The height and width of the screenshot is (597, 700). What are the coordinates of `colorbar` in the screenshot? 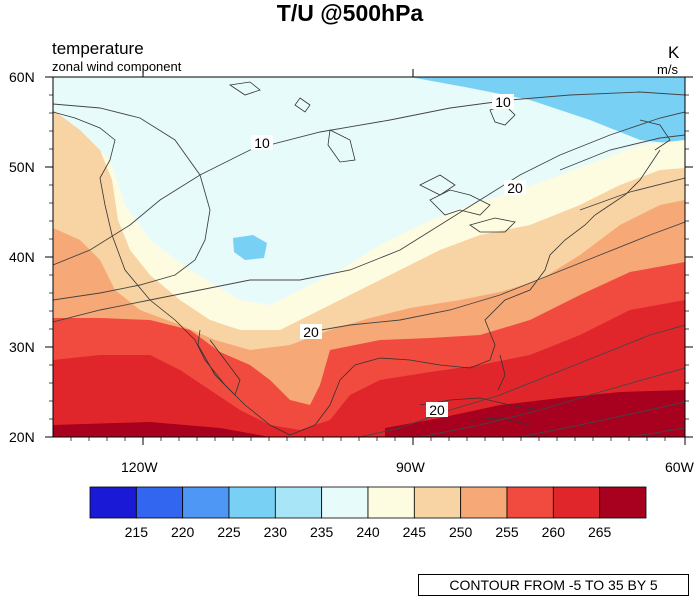 It's located at (368, 502).